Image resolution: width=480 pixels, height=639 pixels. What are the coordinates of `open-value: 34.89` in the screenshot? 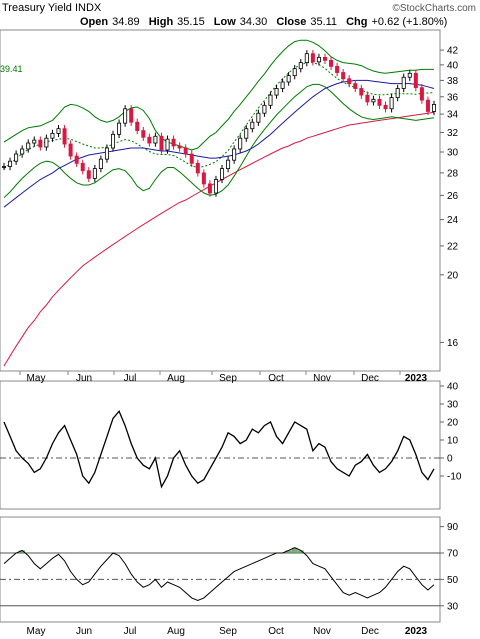 It's located at (126, 22).